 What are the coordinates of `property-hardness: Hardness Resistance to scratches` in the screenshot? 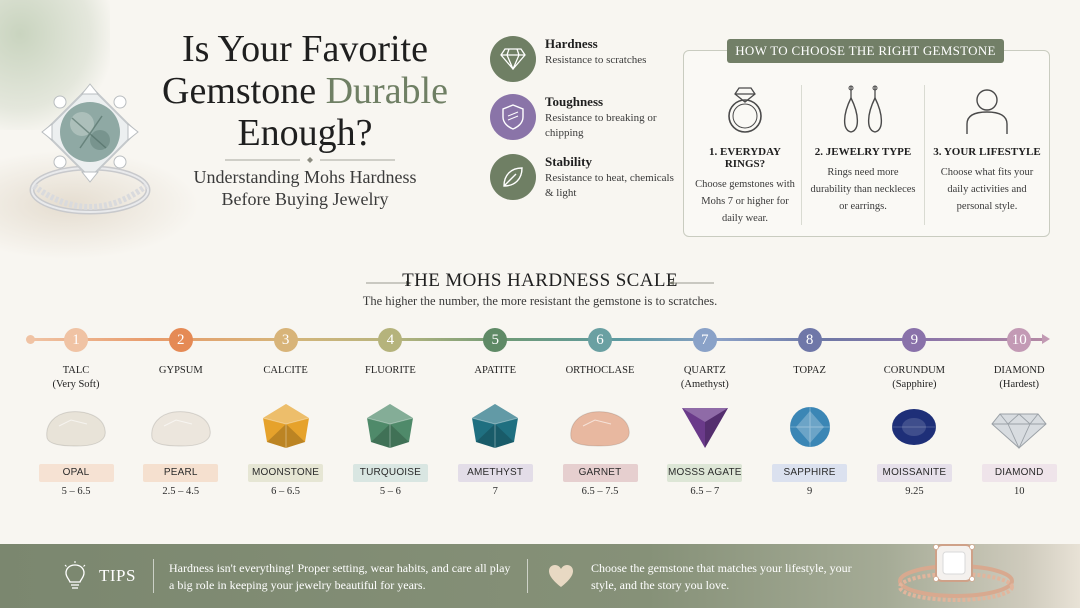 It's located at (585, 60).